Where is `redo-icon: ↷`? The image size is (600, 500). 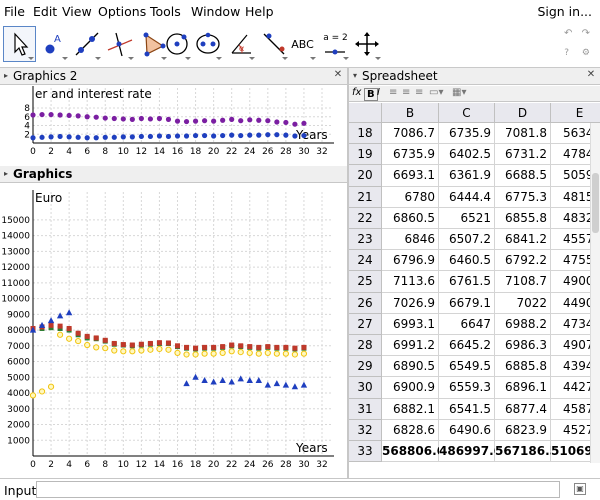 redo-icon: ↷ is located at coordinates (585, 33).